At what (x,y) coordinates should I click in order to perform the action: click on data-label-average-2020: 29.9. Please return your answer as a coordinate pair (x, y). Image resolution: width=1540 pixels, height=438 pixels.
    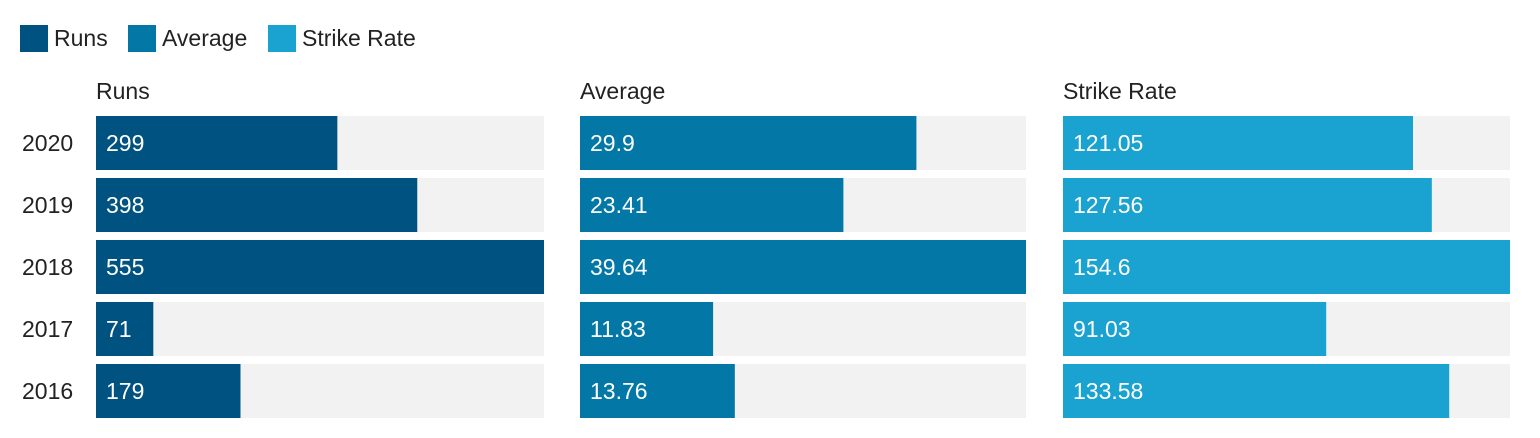
    Looking at the image, I should click on (612, 143).